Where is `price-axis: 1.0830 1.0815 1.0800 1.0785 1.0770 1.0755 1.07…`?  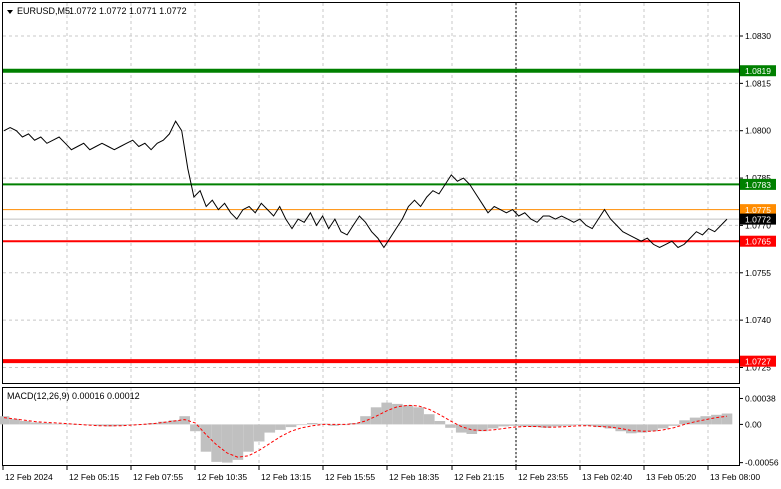
price-axis: 1.0830 1.0815 1.0800 1.0785 1.0770 1.0755 1.07… is located at coordinates (755, 202).